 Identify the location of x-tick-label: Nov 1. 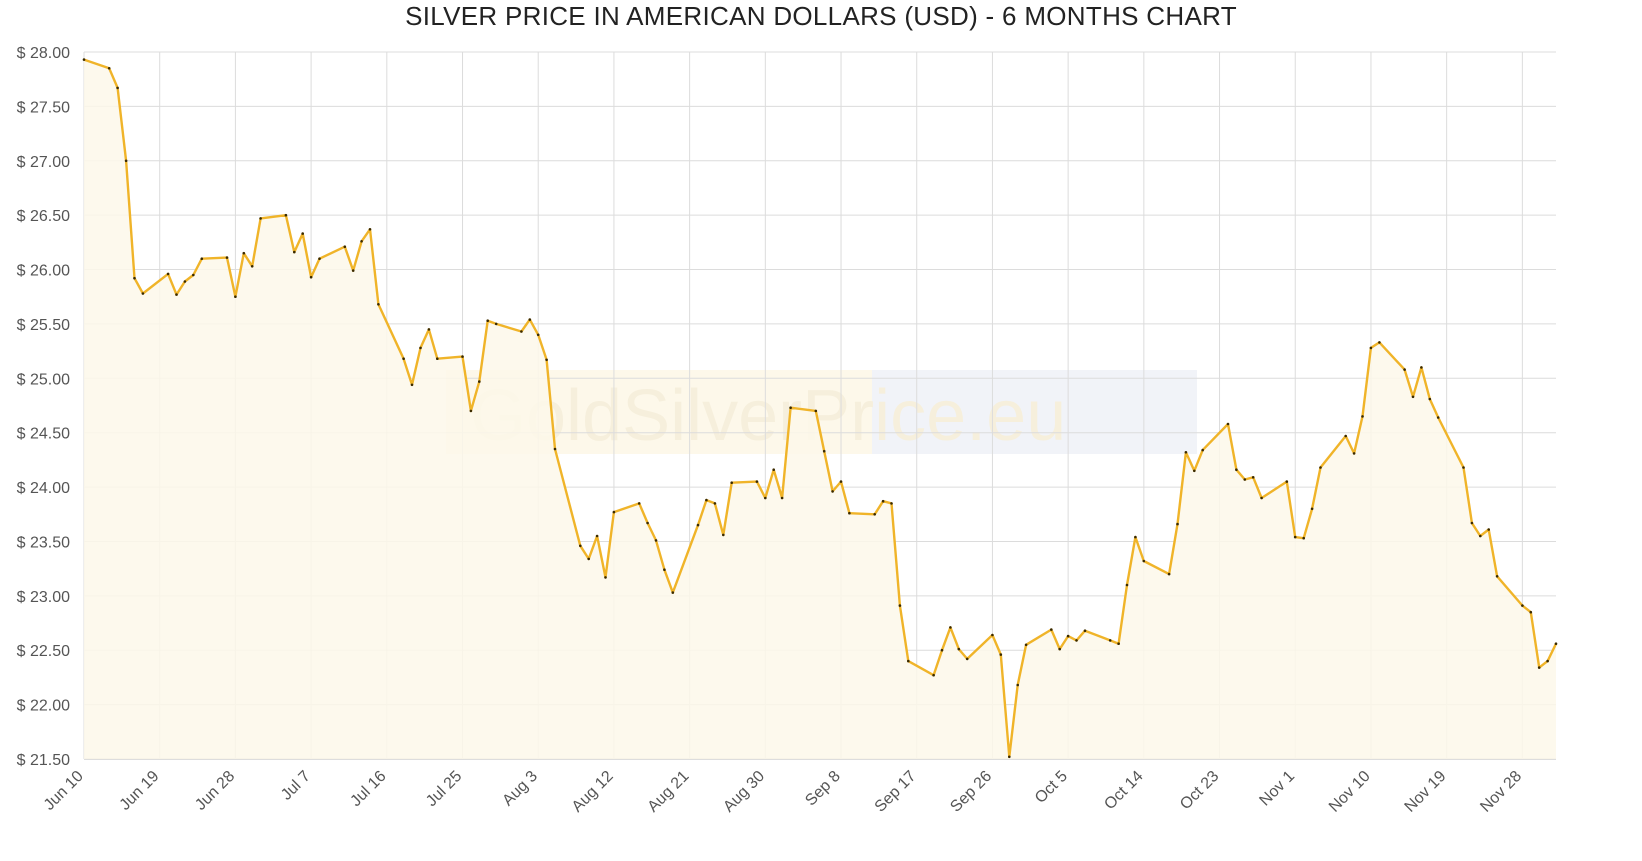
(1277, 789).